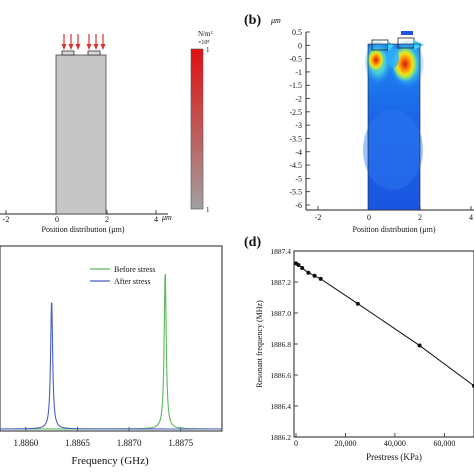 The width and height of the screenshot is (474, 474). Describe the element at coordinates (275, 20) in the screenshot. I see `panel-b-unit: μm` at that location.